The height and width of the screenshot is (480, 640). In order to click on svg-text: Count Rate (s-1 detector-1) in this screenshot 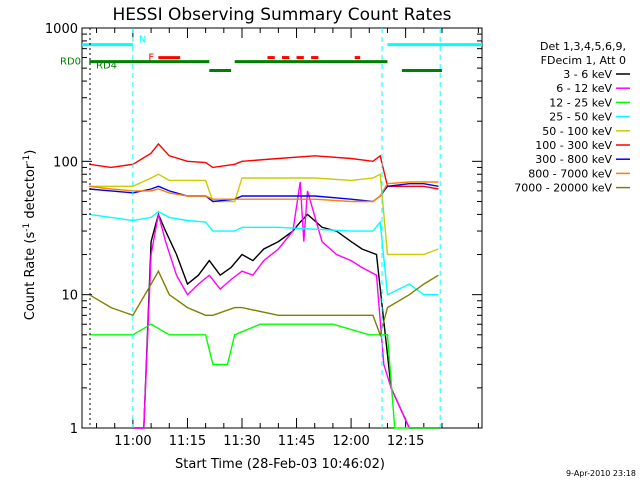, I will do `click(30, 235)`.